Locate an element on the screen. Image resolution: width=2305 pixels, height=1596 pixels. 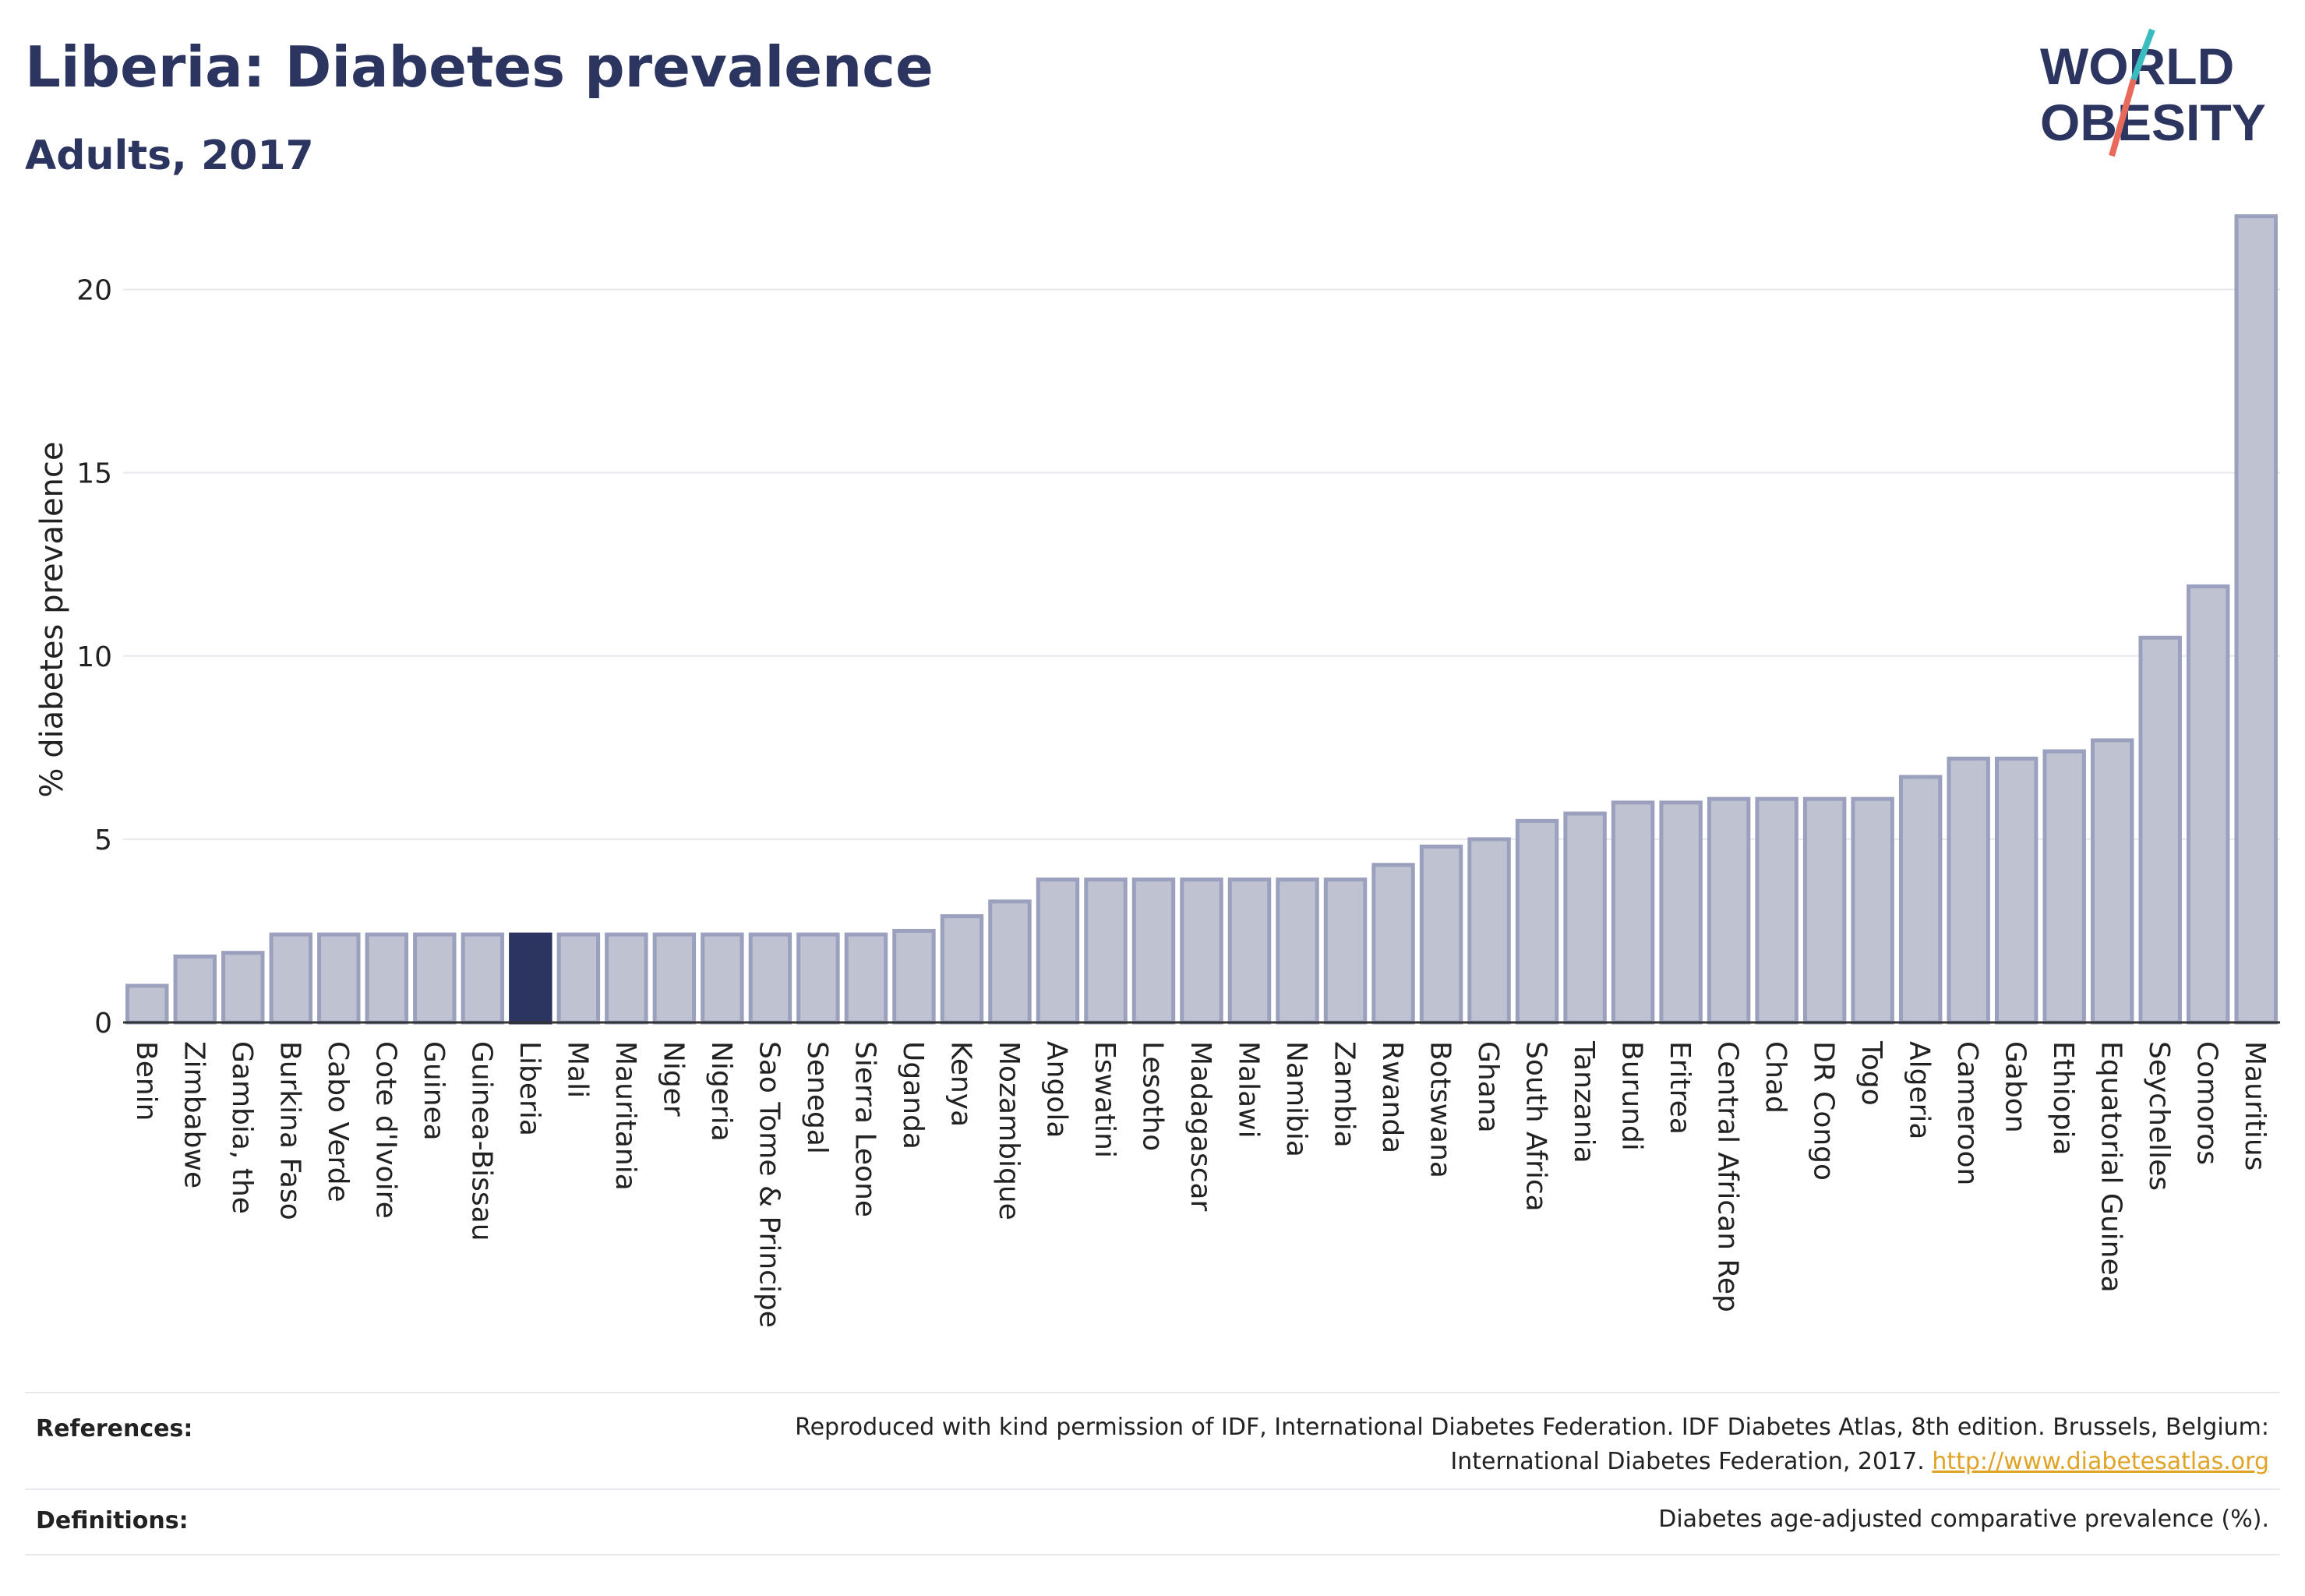
x-tick-label: Kenya is located at coordinates (960, 1084).